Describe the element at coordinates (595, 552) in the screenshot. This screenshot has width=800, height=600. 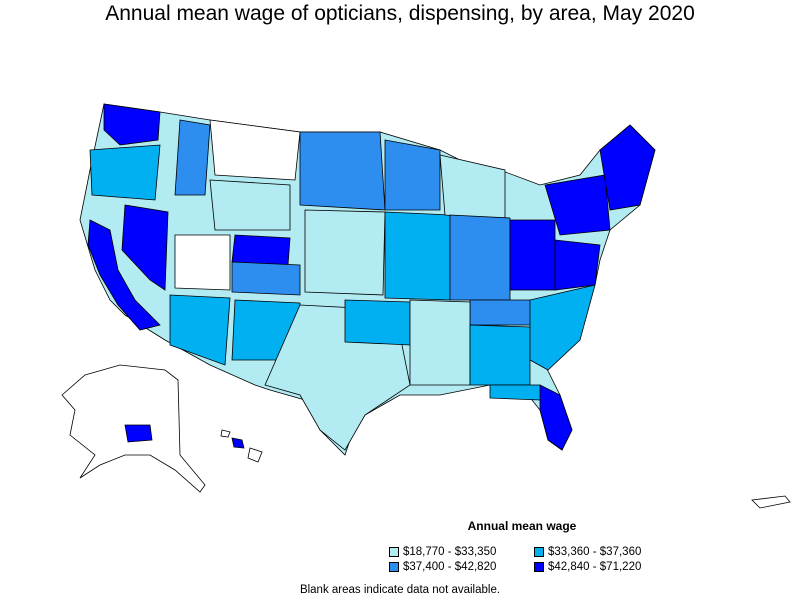
I see `legend-label-2: $33,360 - $37,360` at that location.